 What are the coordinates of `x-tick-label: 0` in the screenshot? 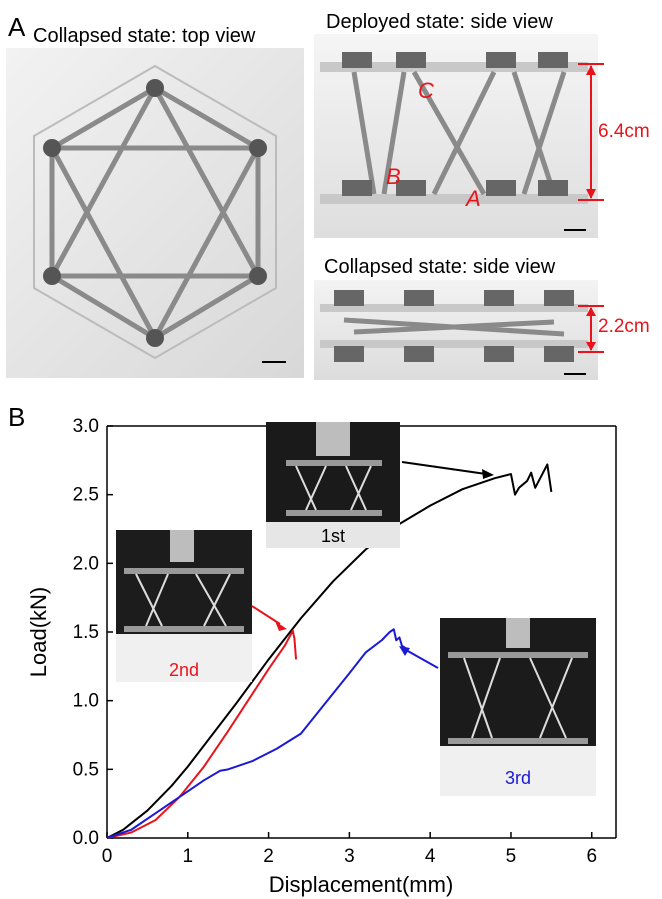 It's located at (107, 856).